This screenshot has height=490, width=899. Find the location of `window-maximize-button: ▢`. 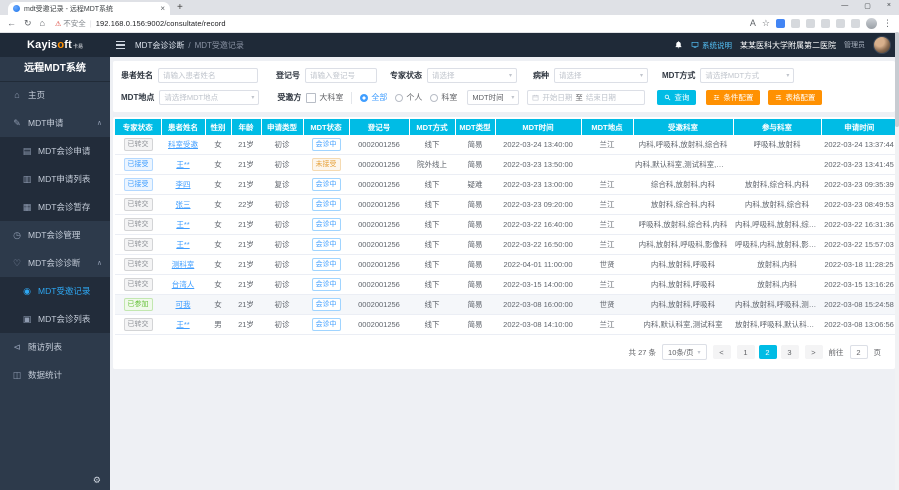

window-maximize-button: ▢ is located at coordinates (867, 6).